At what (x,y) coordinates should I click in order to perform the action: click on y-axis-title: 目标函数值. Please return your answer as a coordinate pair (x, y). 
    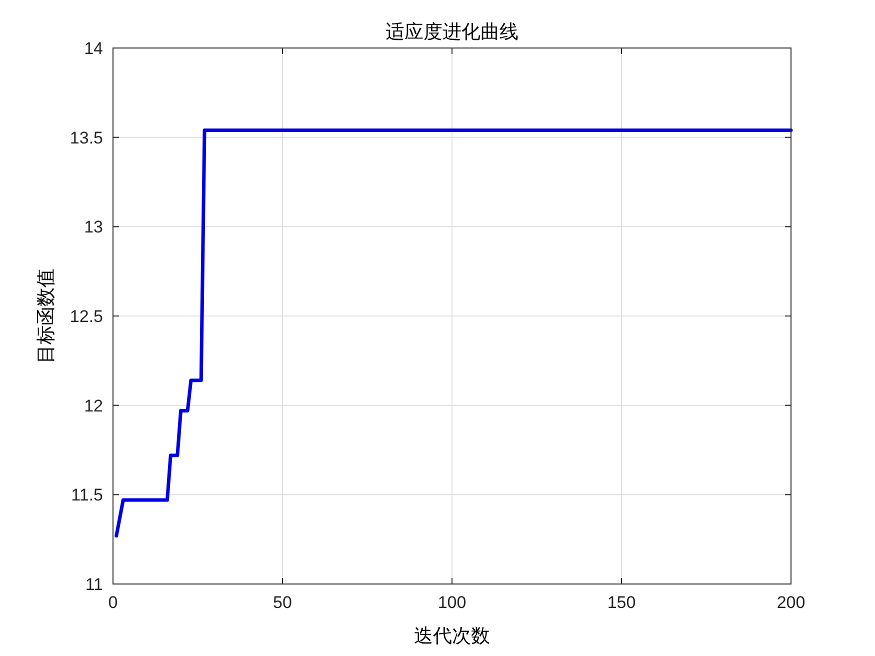
    Looking at the image, I should click on (46, 316).